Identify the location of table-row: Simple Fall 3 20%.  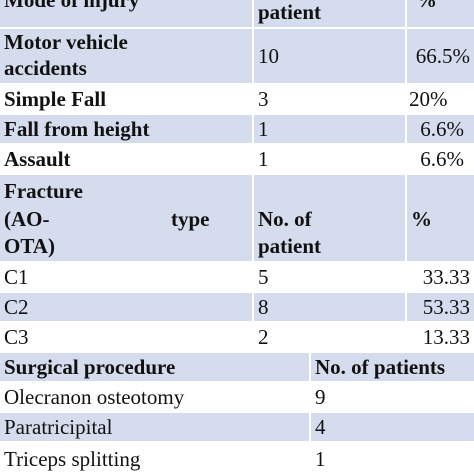
(237, 99).